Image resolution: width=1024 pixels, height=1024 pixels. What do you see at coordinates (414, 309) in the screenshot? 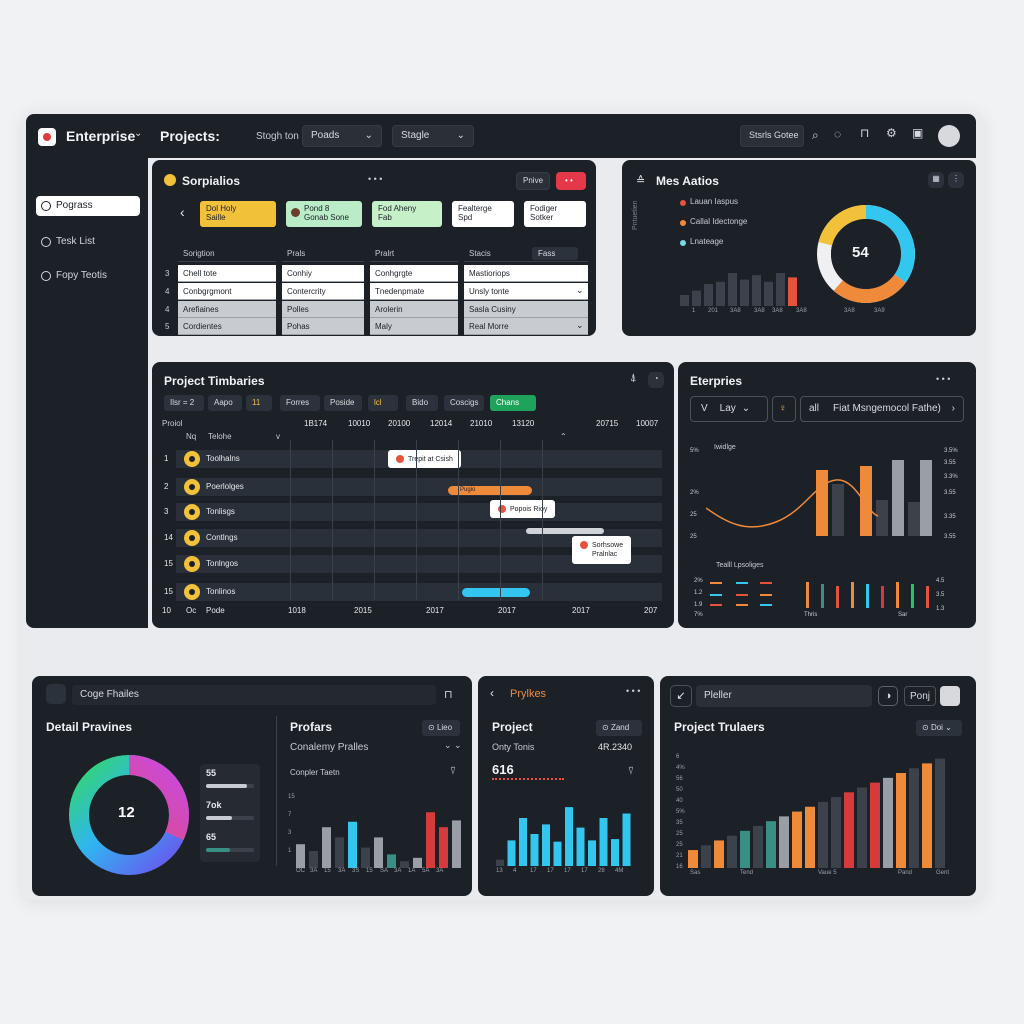
I see `table-cell: Arolerin` at bounding box center [414, 309].